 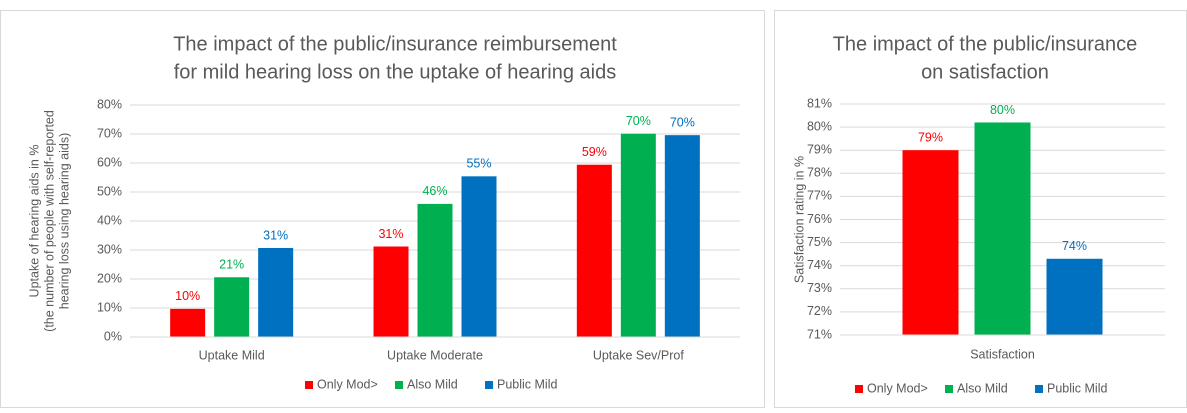 What do you see at coordinates (594, 152) in the screenshot?
I see `data-label: 59%` at bounding box center [594, 152].